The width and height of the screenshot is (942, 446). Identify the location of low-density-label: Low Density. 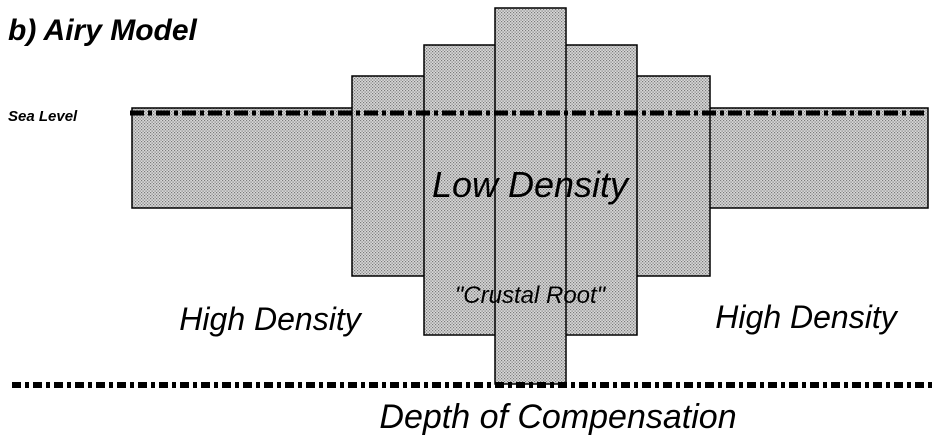
(531, 184).